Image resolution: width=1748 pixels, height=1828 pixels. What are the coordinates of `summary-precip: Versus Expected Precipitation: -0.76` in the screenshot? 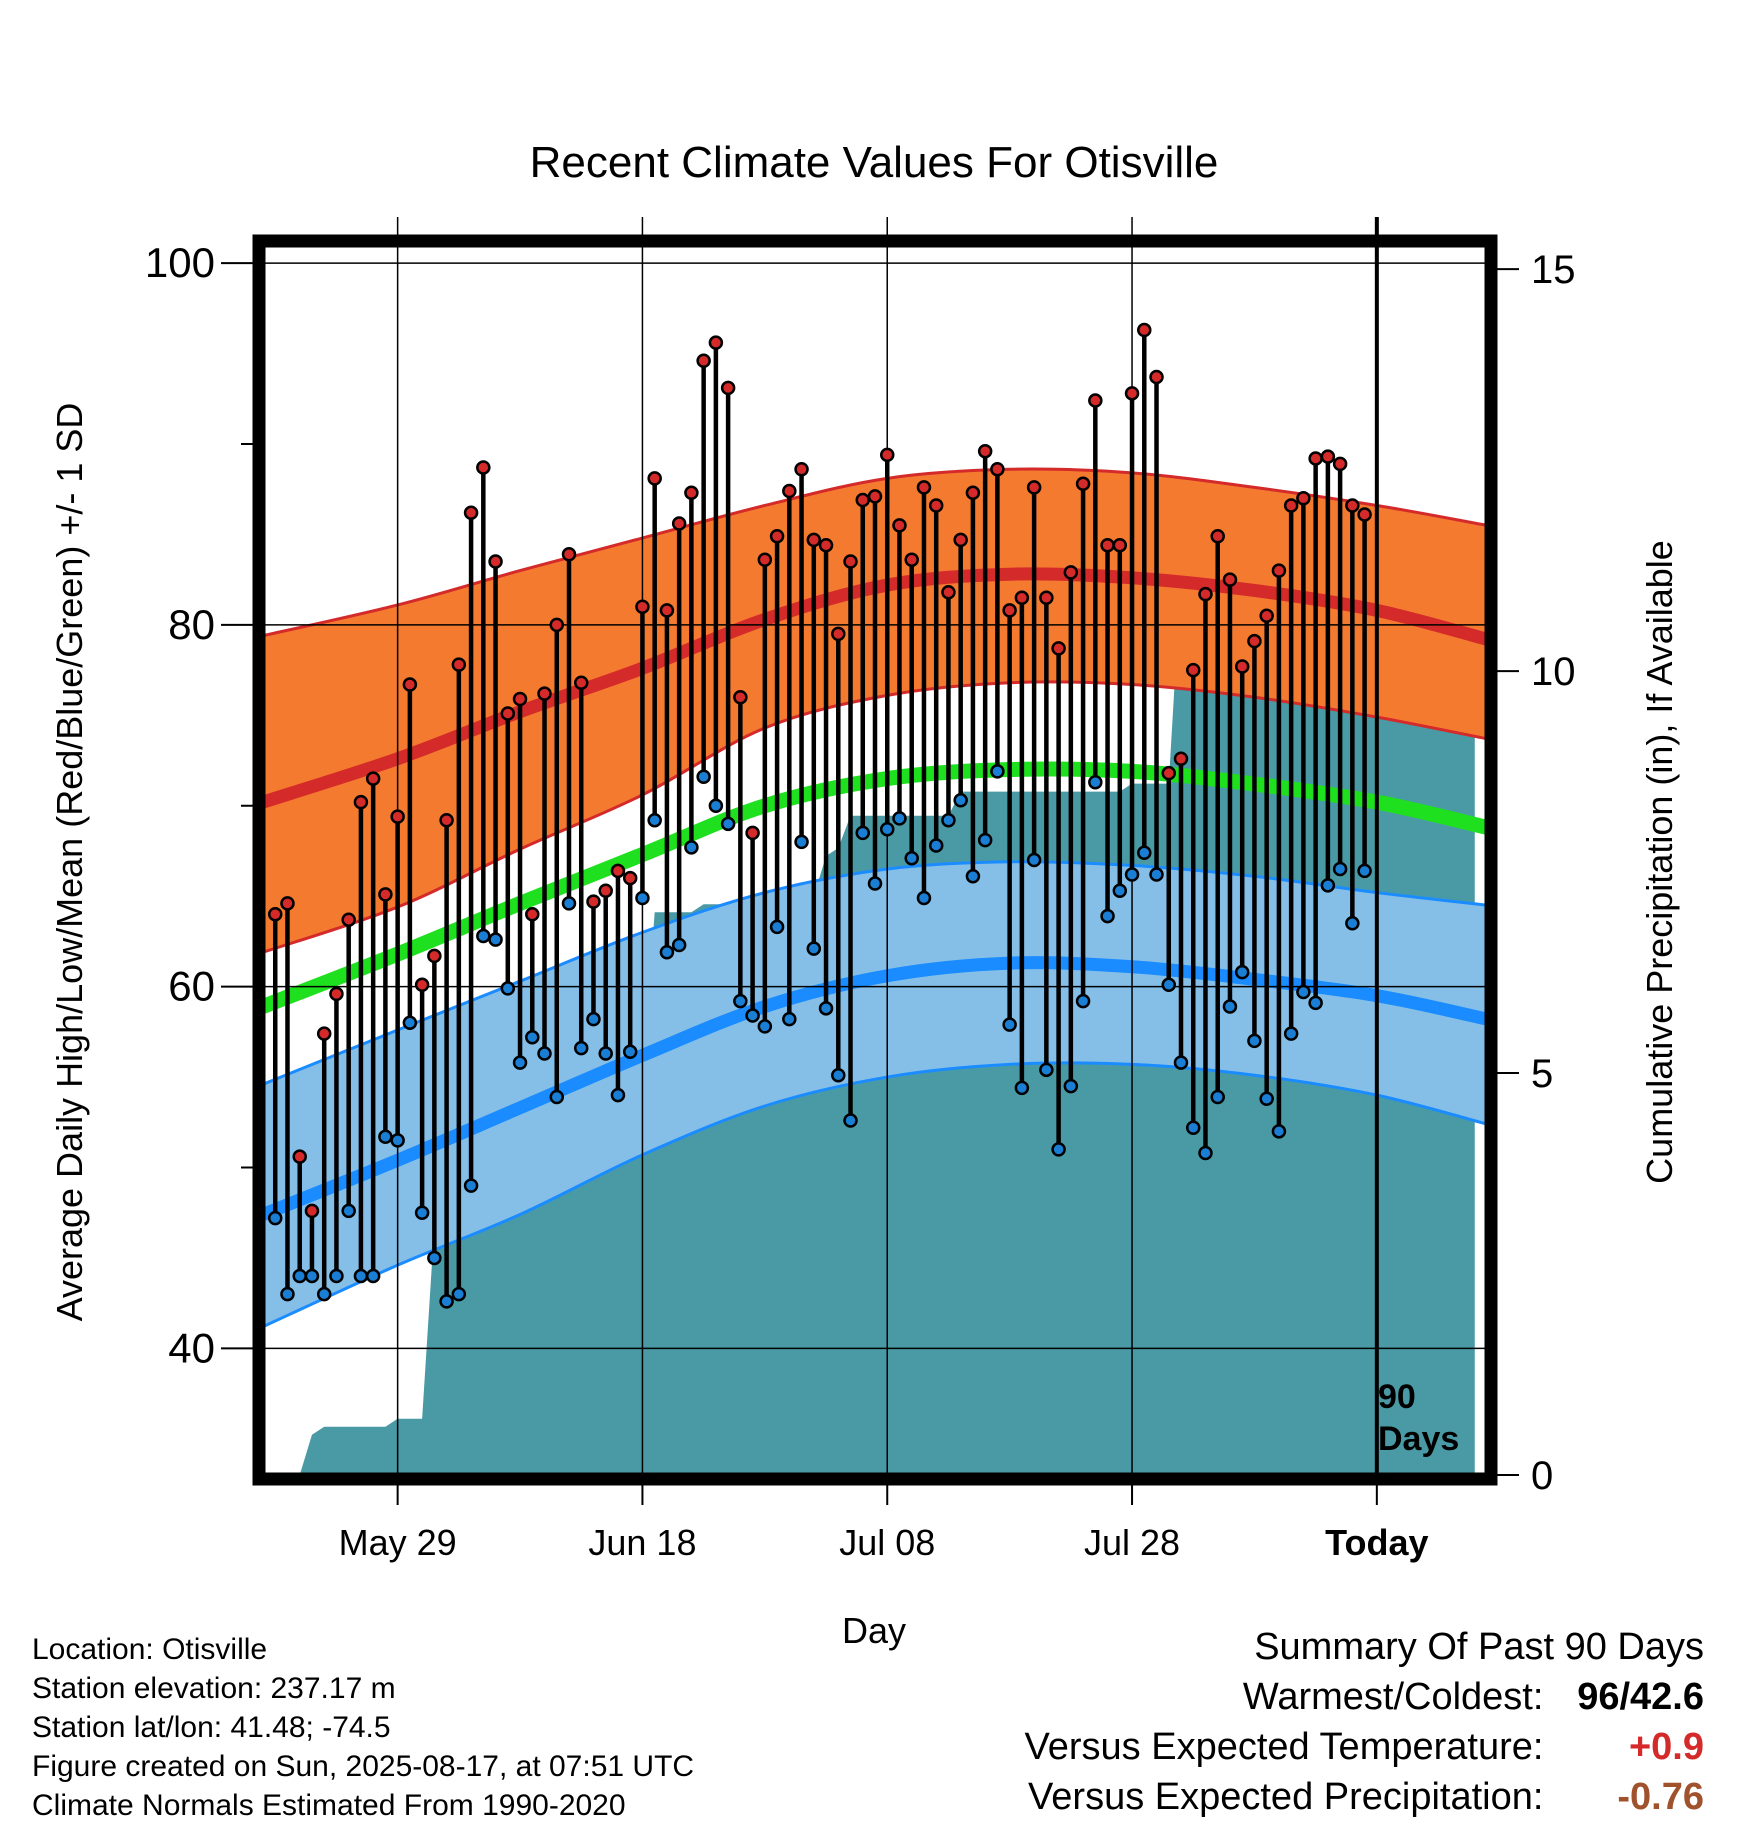 It's located at (1364, 1797).